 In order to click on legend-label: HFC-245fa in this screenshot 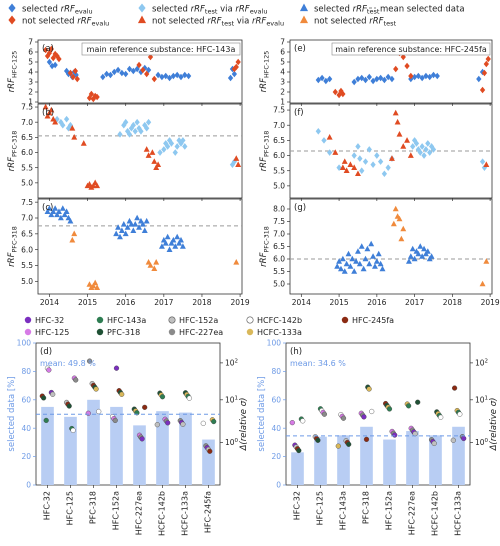, I will do `click(373, 320)`.